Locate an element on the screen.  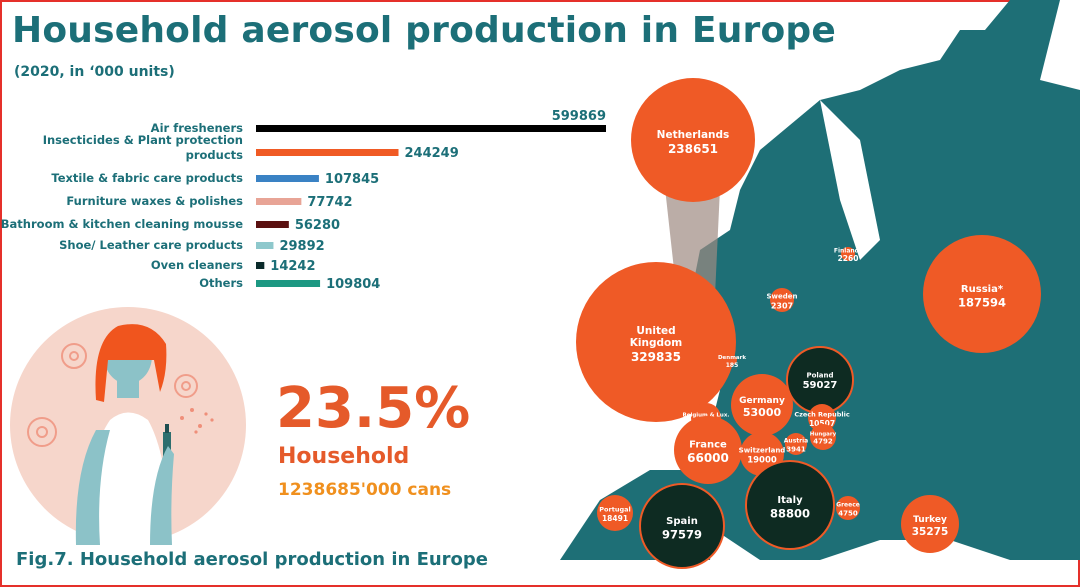
bar-value-label: 56280 is located at coordinates (317, 225).